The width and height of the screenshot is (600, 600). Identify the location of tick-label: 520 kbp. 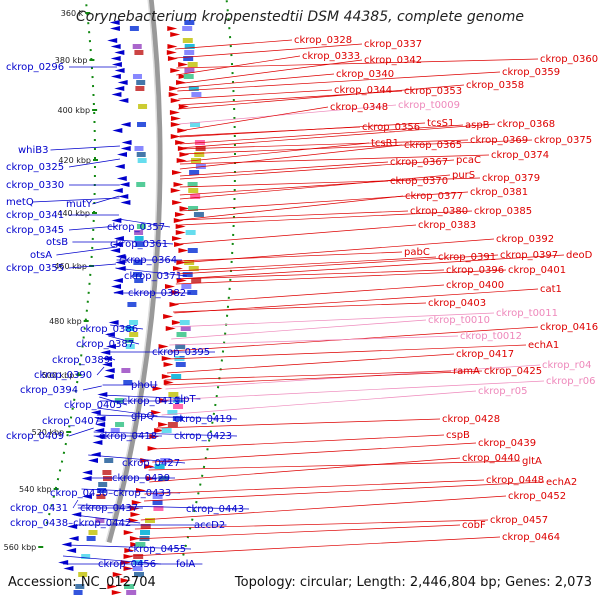
(48, 432).